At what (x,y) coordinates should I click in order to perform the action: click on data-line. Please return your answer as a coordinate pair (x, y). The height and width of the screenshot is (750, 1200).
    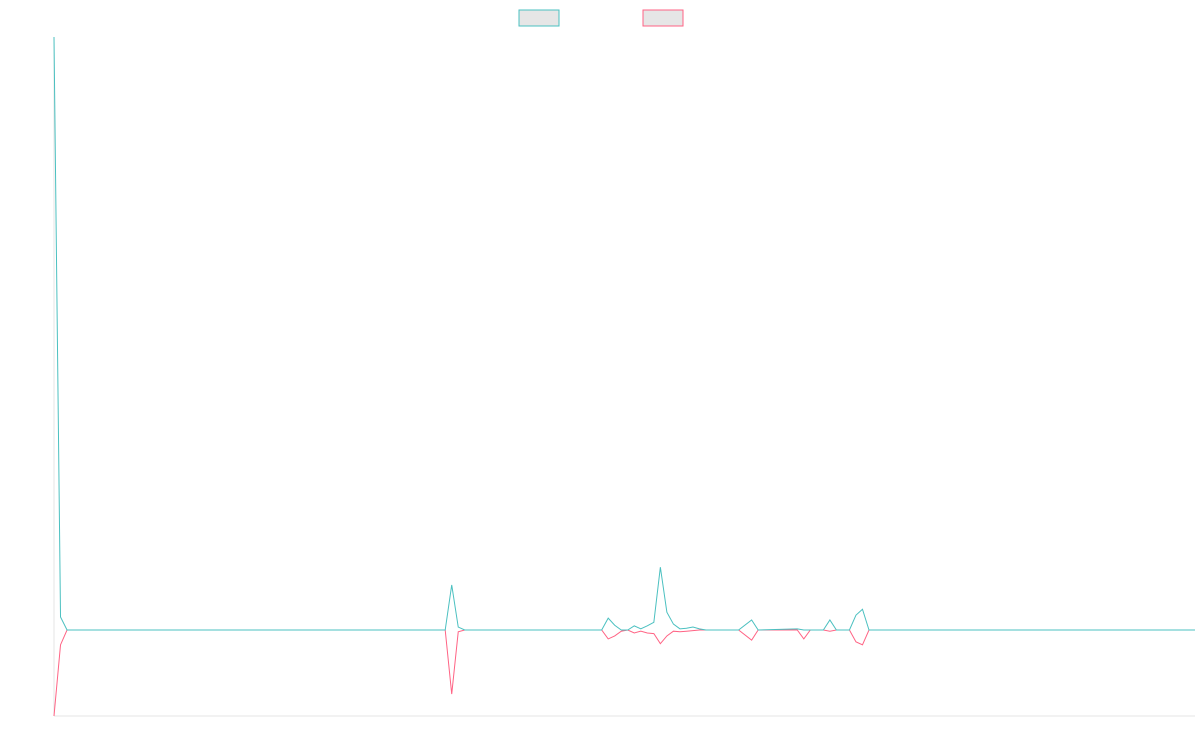
    Looking at the image, I should click on (624, 673).